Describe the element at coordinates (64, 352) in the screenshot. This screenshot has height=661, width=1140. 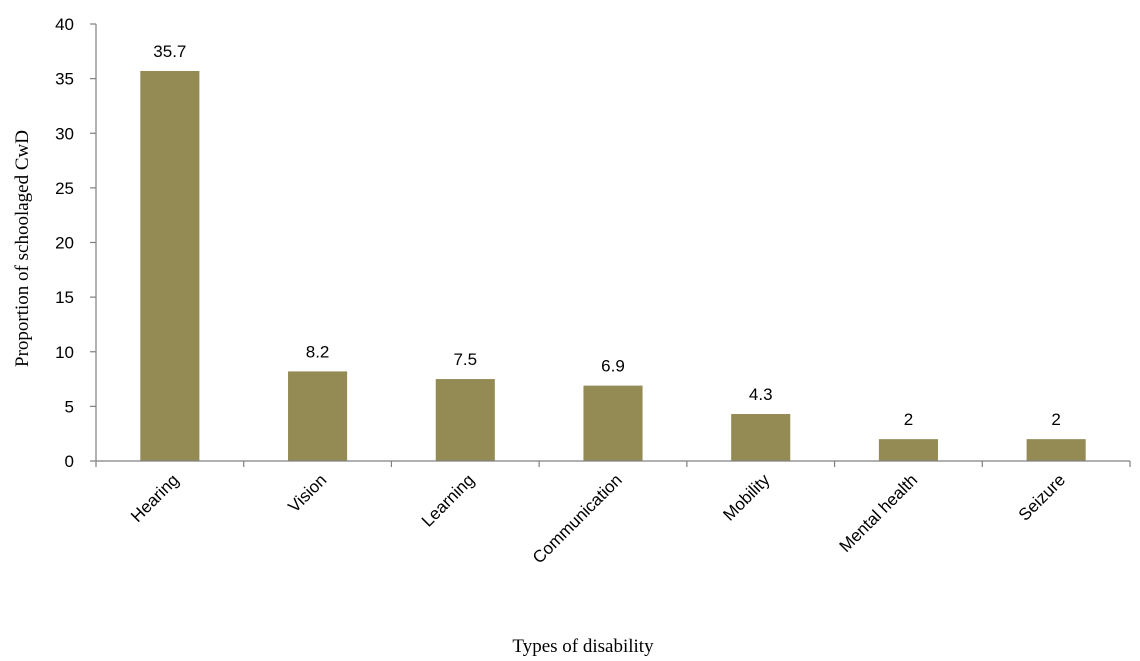
I see `y-tick-label: 10` at that location.